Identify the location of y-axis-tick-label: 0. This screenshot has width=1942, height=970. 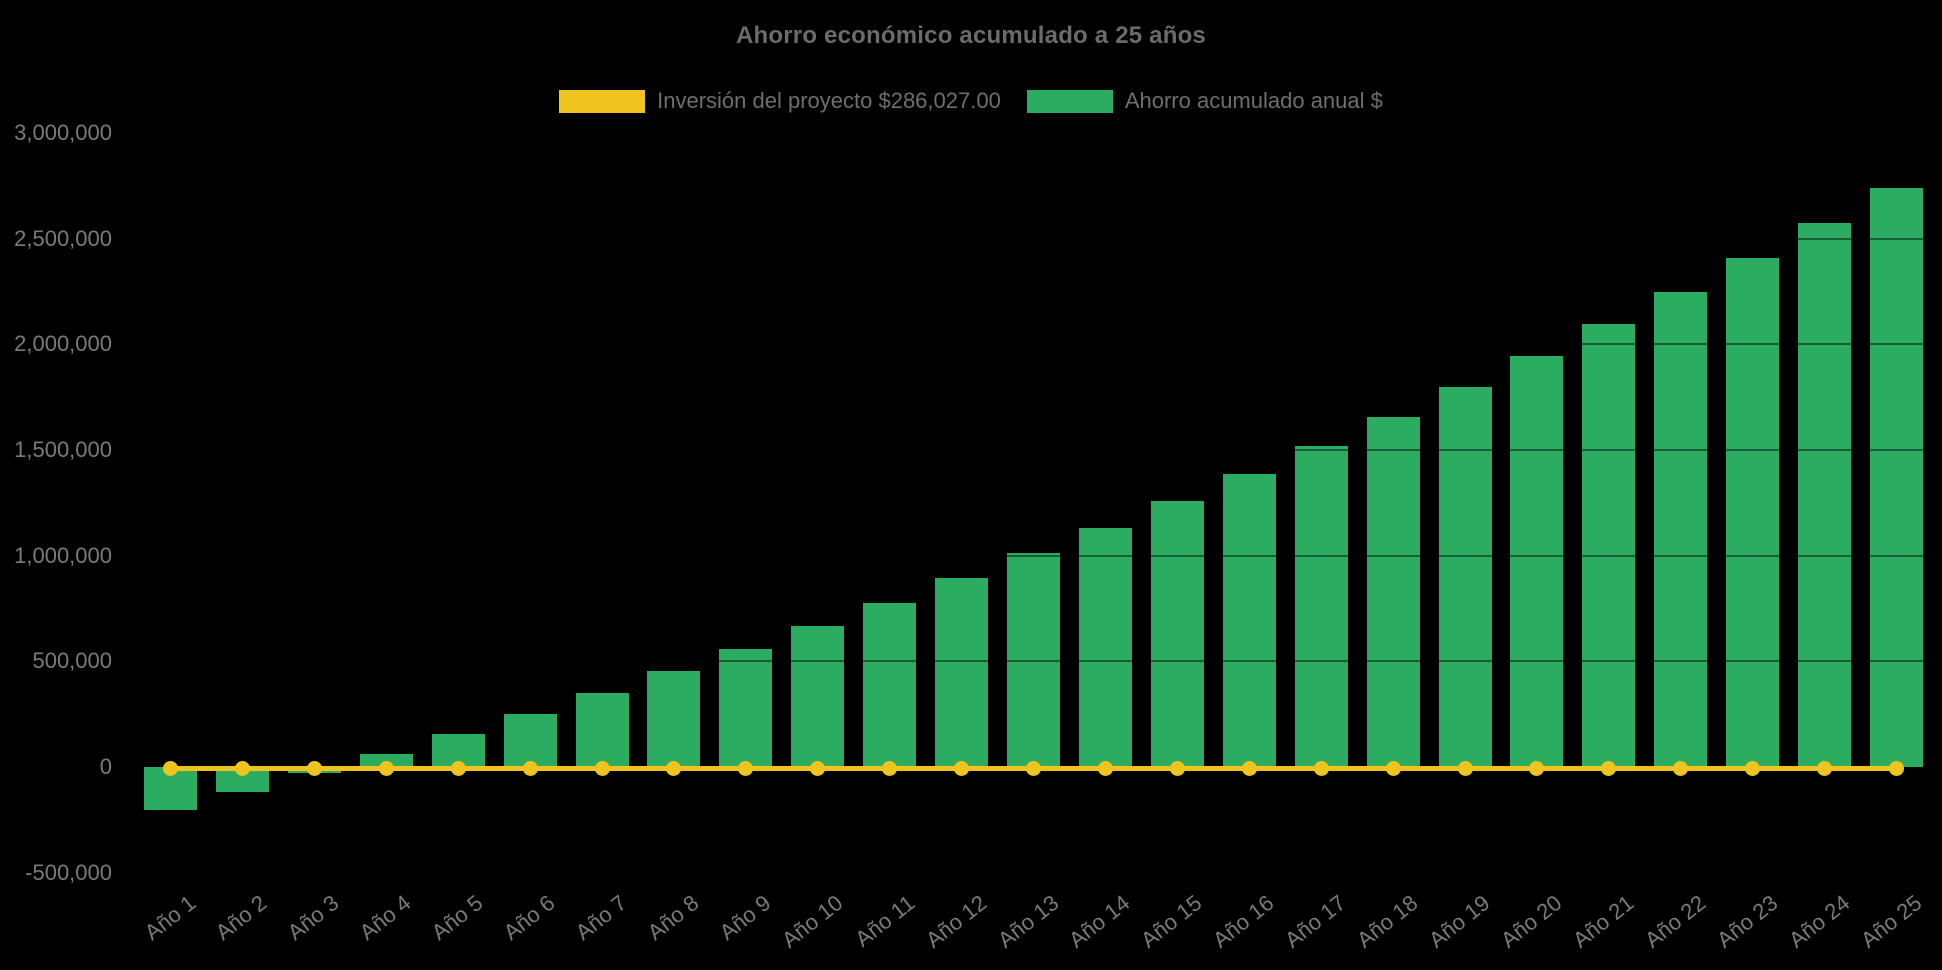
(105, 766).